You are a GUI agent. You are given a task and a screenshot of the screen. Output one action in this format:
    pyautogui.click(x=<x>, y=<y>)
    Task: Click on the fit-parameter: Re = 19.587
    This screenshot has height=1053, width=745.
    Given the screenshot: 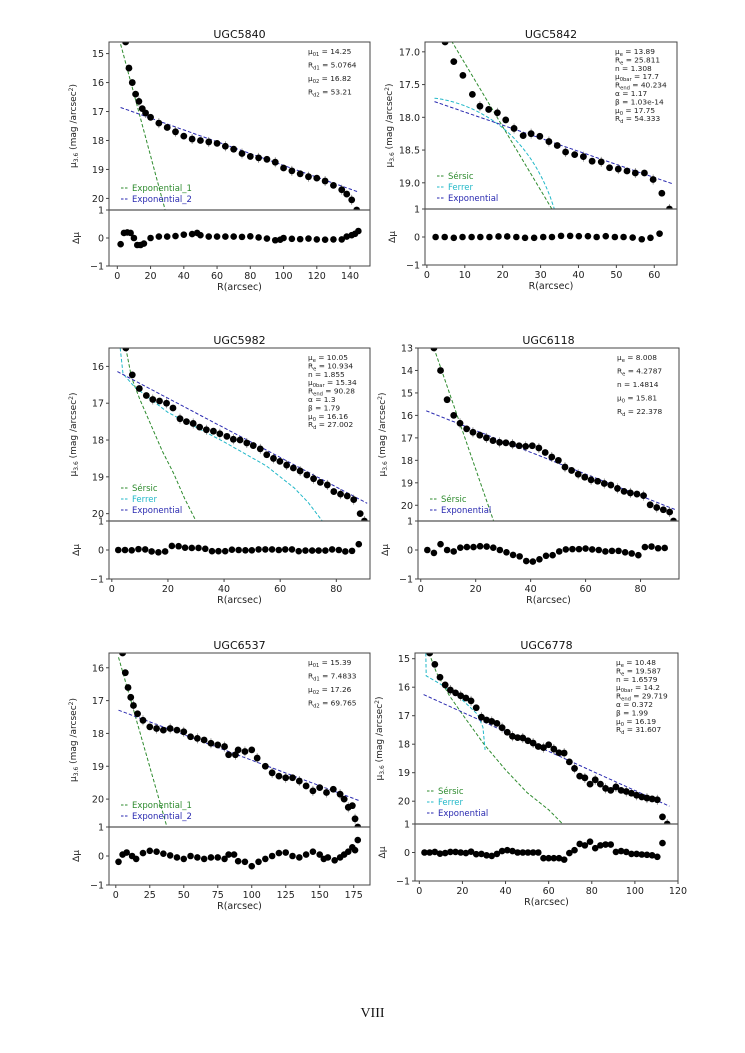 What is the action you would take?
    pyautogui.click(x=638, y=671)
    